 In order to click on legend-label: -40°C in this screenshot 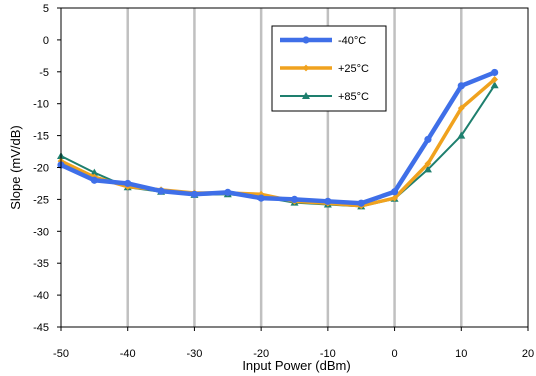, I will do `click(352, 41)`.